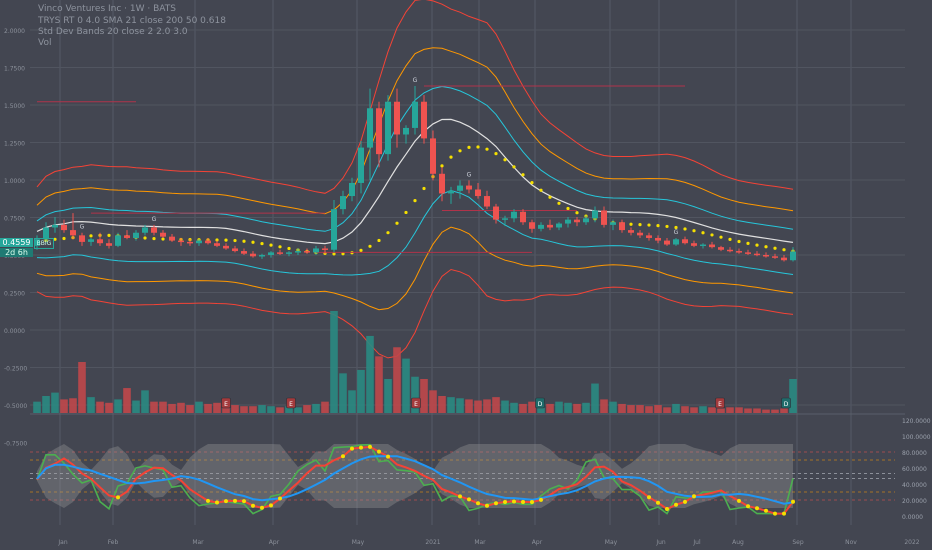 This screenshot has height=550, width=932. I want to click on time-axis-label: Feb, so click(113, 542).